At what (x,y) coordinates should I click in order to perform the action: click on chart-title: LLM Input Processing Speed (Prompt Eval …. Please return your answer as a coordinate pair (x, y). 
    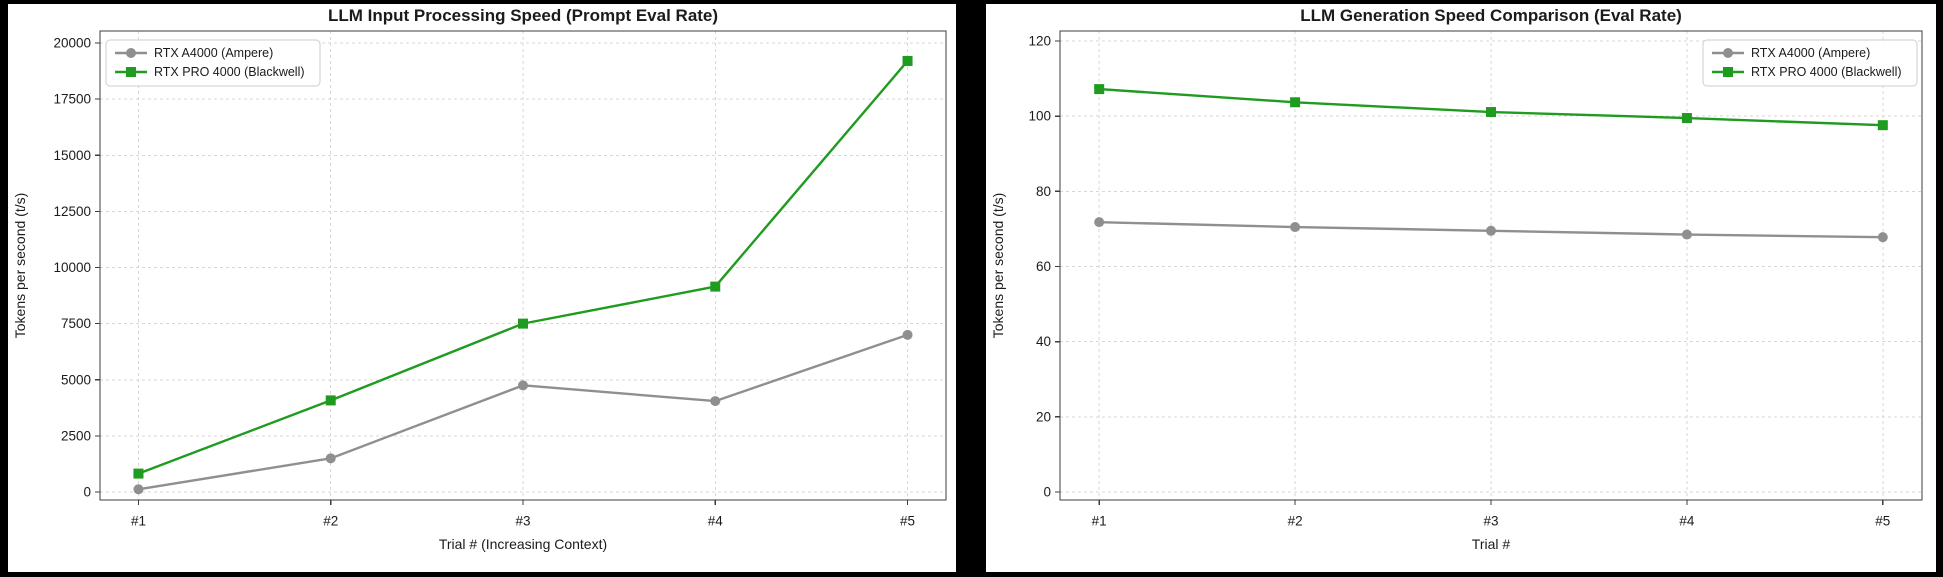
    Looking at the image, I should click on (523, 15).